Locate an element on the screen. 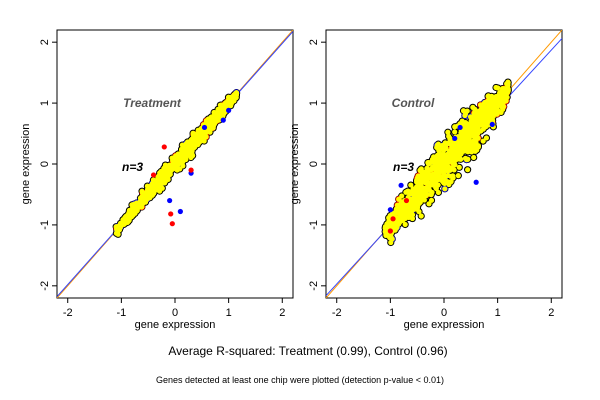 The height and width of the screenshot is (400, 600). x-tick-label: -1 is located at coordinates (390, 313).